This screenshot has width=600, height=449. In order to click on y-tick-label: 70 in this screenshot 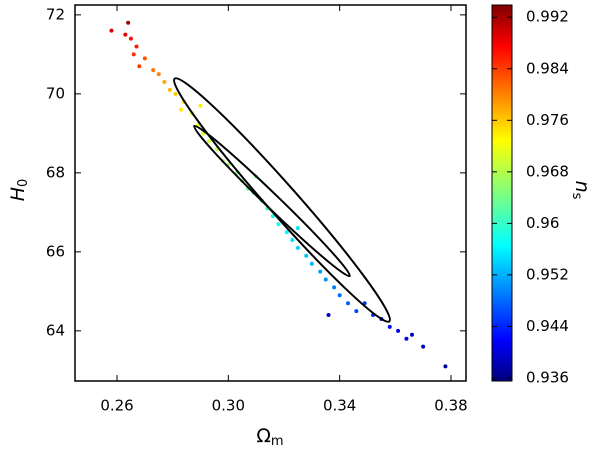, I will do `click(55, 93)`.